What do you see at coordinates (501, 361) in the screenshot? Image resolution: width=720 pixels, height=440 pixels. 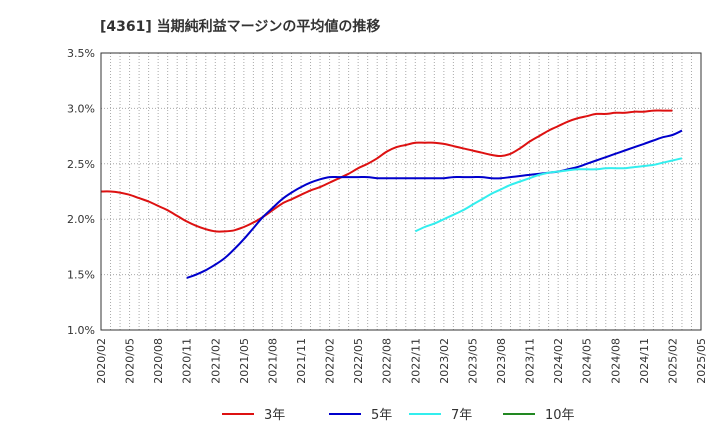 I see `x-tick-label: 2023/08` at bounding box center [501, 361].